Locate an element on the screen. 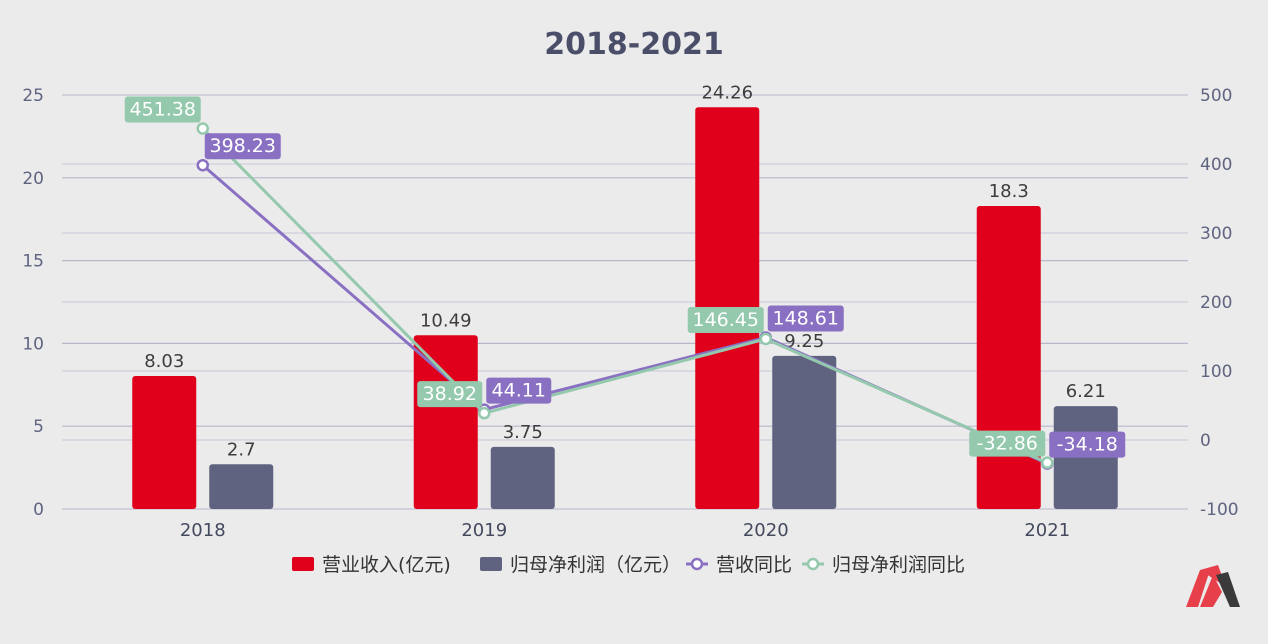 This screenshot has width=1268, height=644. left-axis: 0 5 10 15 20 25 is located at coordinates (33, 303).